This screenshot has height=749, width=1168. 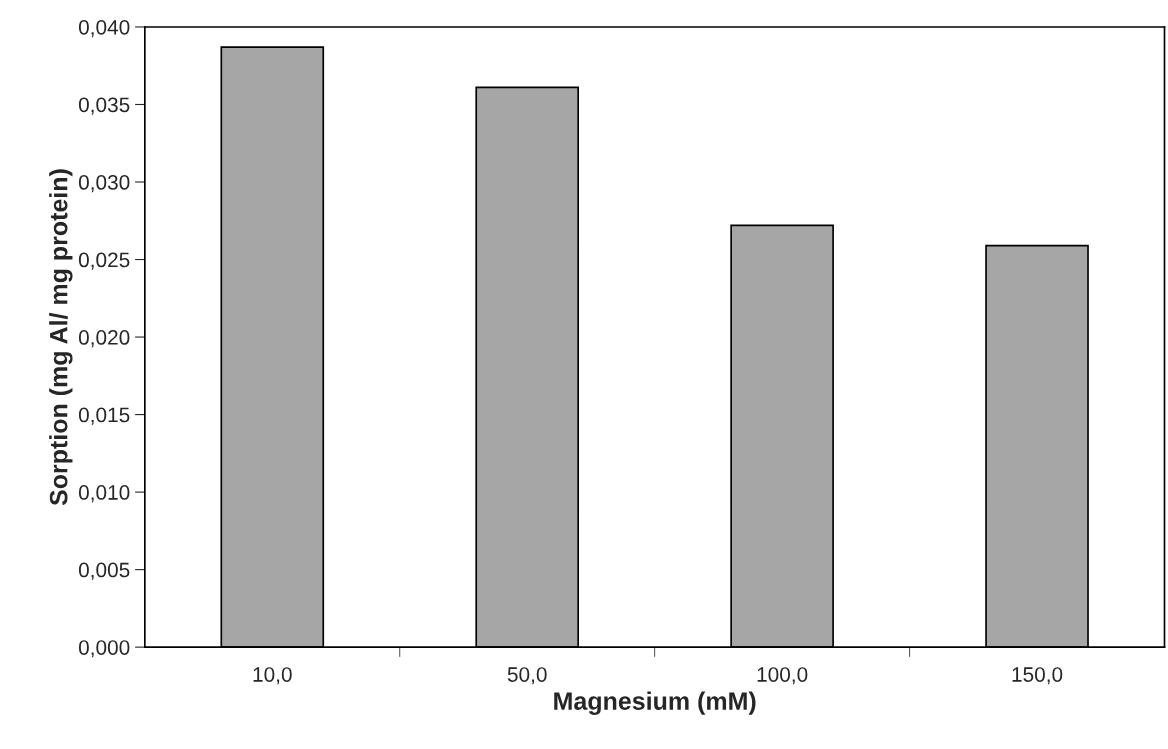 I want to click on y-tick-label: 0,005, so click(x=104, y=571).